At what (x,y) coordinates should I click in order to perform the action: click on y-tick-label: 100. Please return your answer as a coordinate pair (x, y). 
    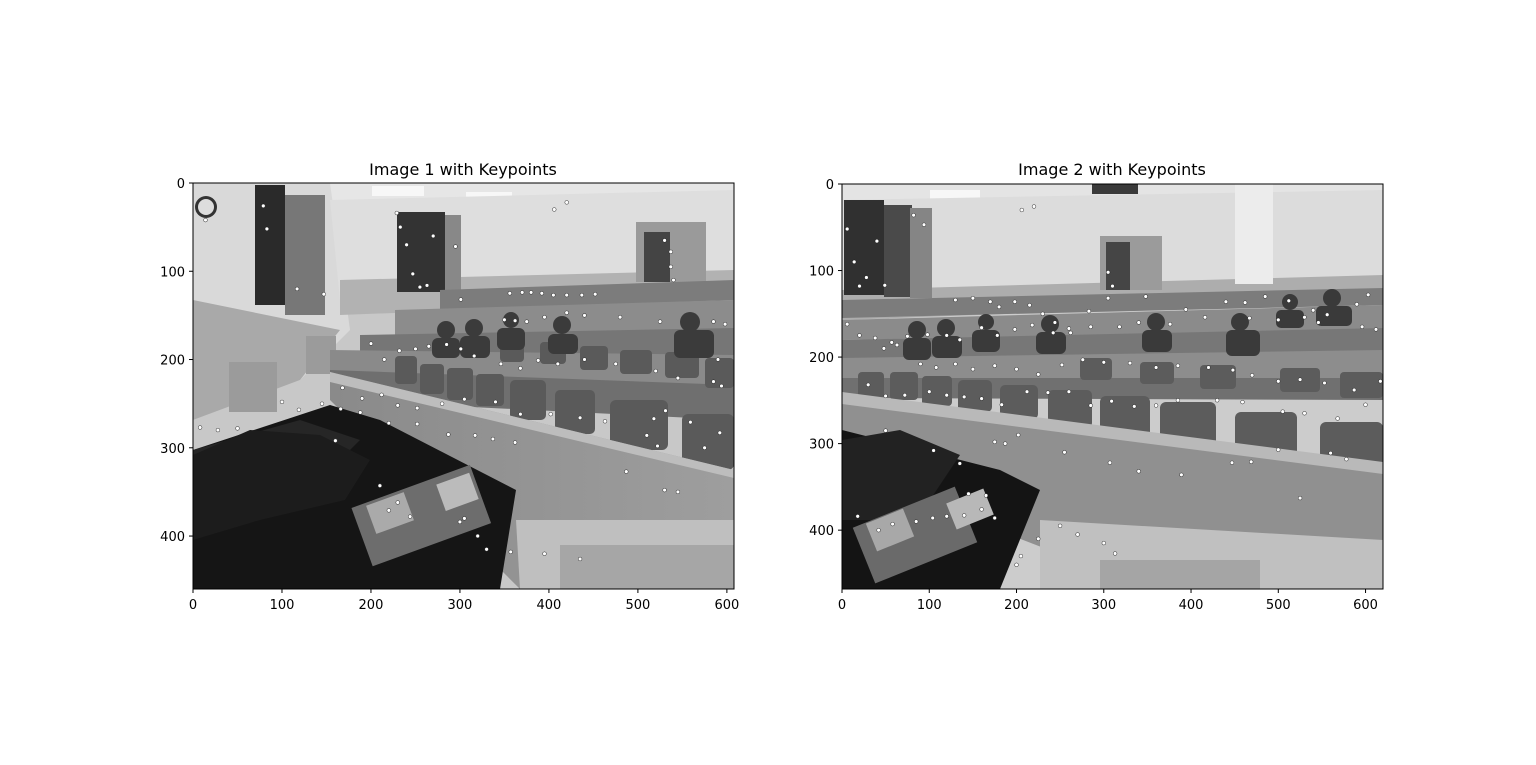
    Looking at the image, I should click on (821, 272).